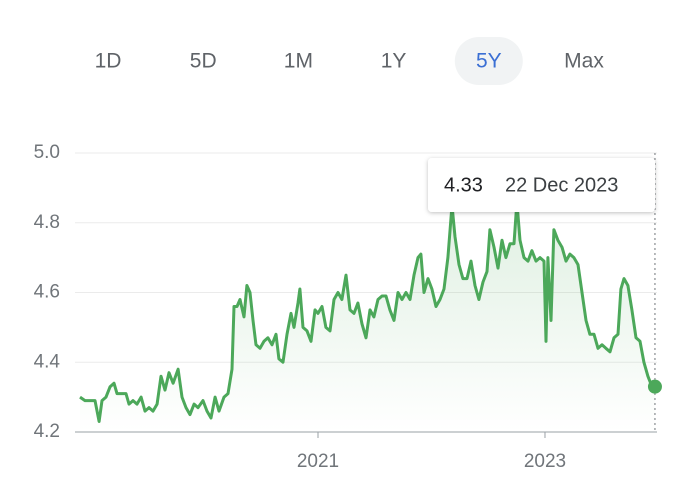  What do you see at coordinates (47, 222) in the screenshot?
I see `y-tick-label: 4.8` at bounding box center [47, 222].